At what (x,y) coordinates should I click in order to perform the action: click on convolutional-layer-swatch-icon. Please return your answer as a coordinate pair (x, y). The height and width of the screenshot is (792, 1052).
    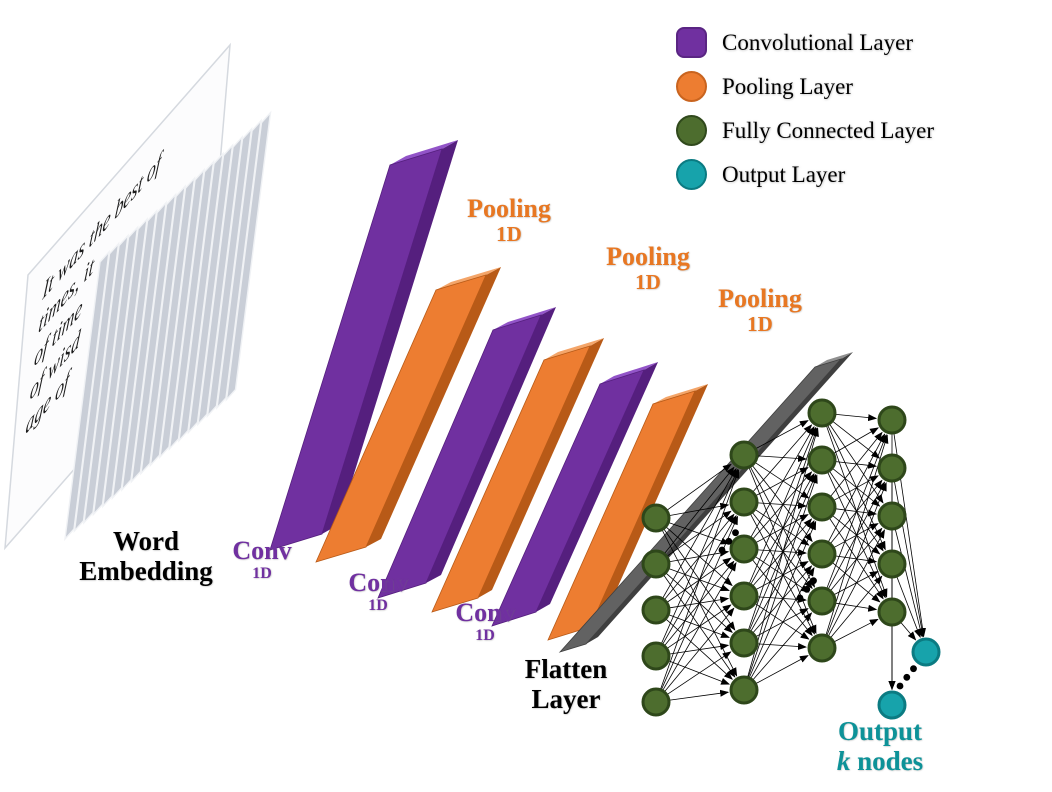
    Looking at the image, I should click on (691, 42).